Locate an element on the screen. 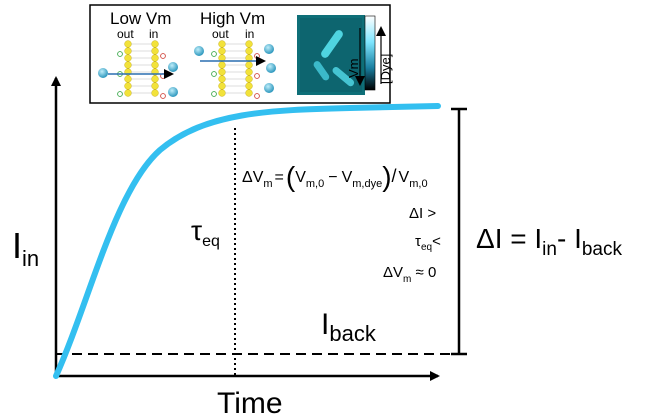 This screenshot has width=658, height=418. x-axis-label: Time is located at coordinates (250, 402).